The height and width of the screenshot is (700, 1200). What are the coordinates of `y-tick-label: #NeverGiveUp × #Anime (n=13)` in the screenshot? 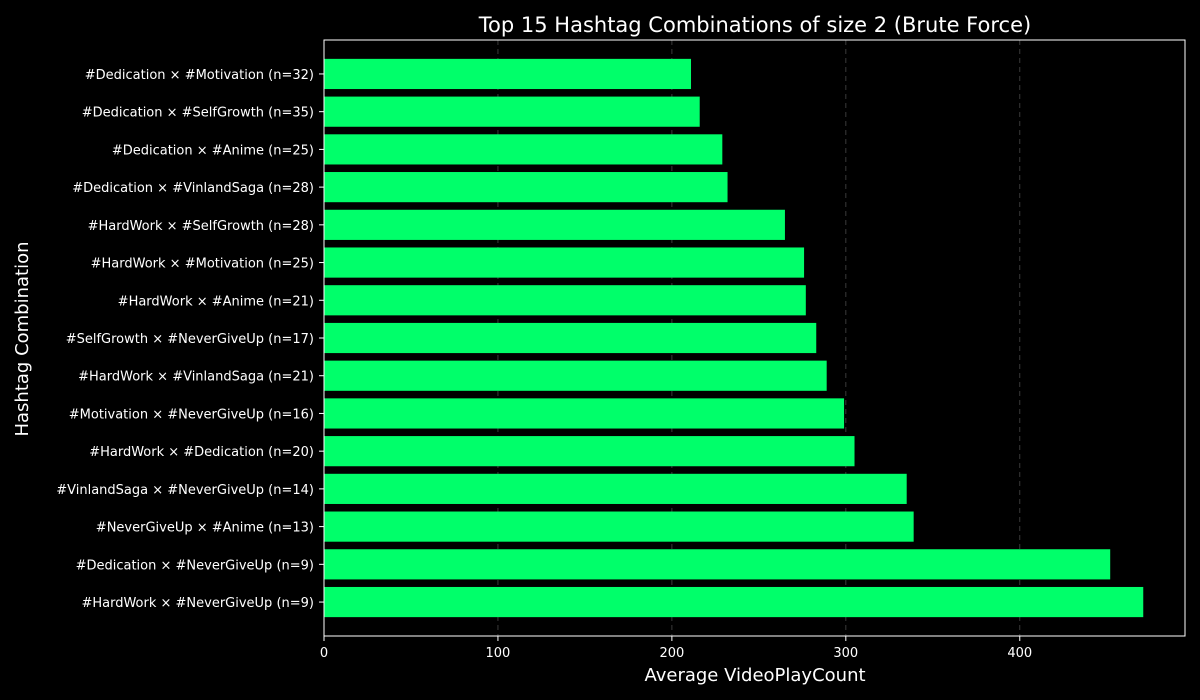 It's located at (205, 528).